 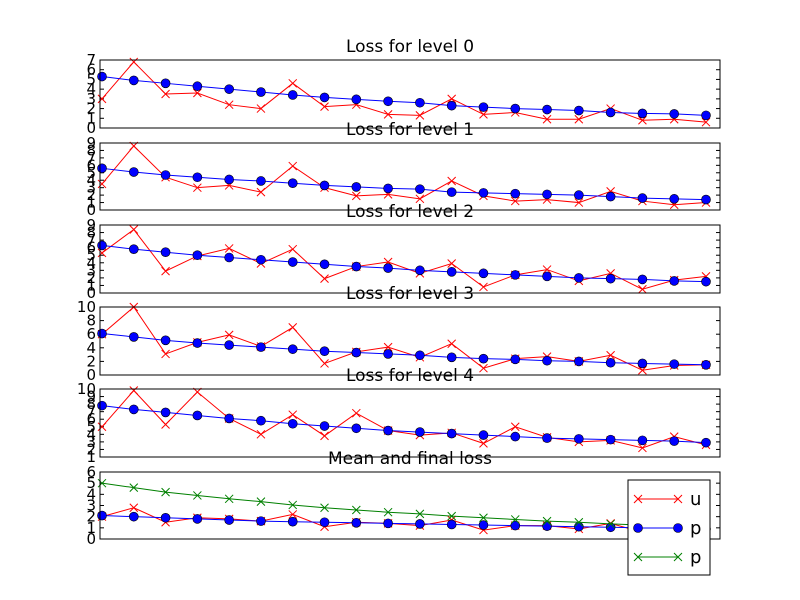 I want to click on subplot-title: Loss for level 0, so click(x=410, y=47).